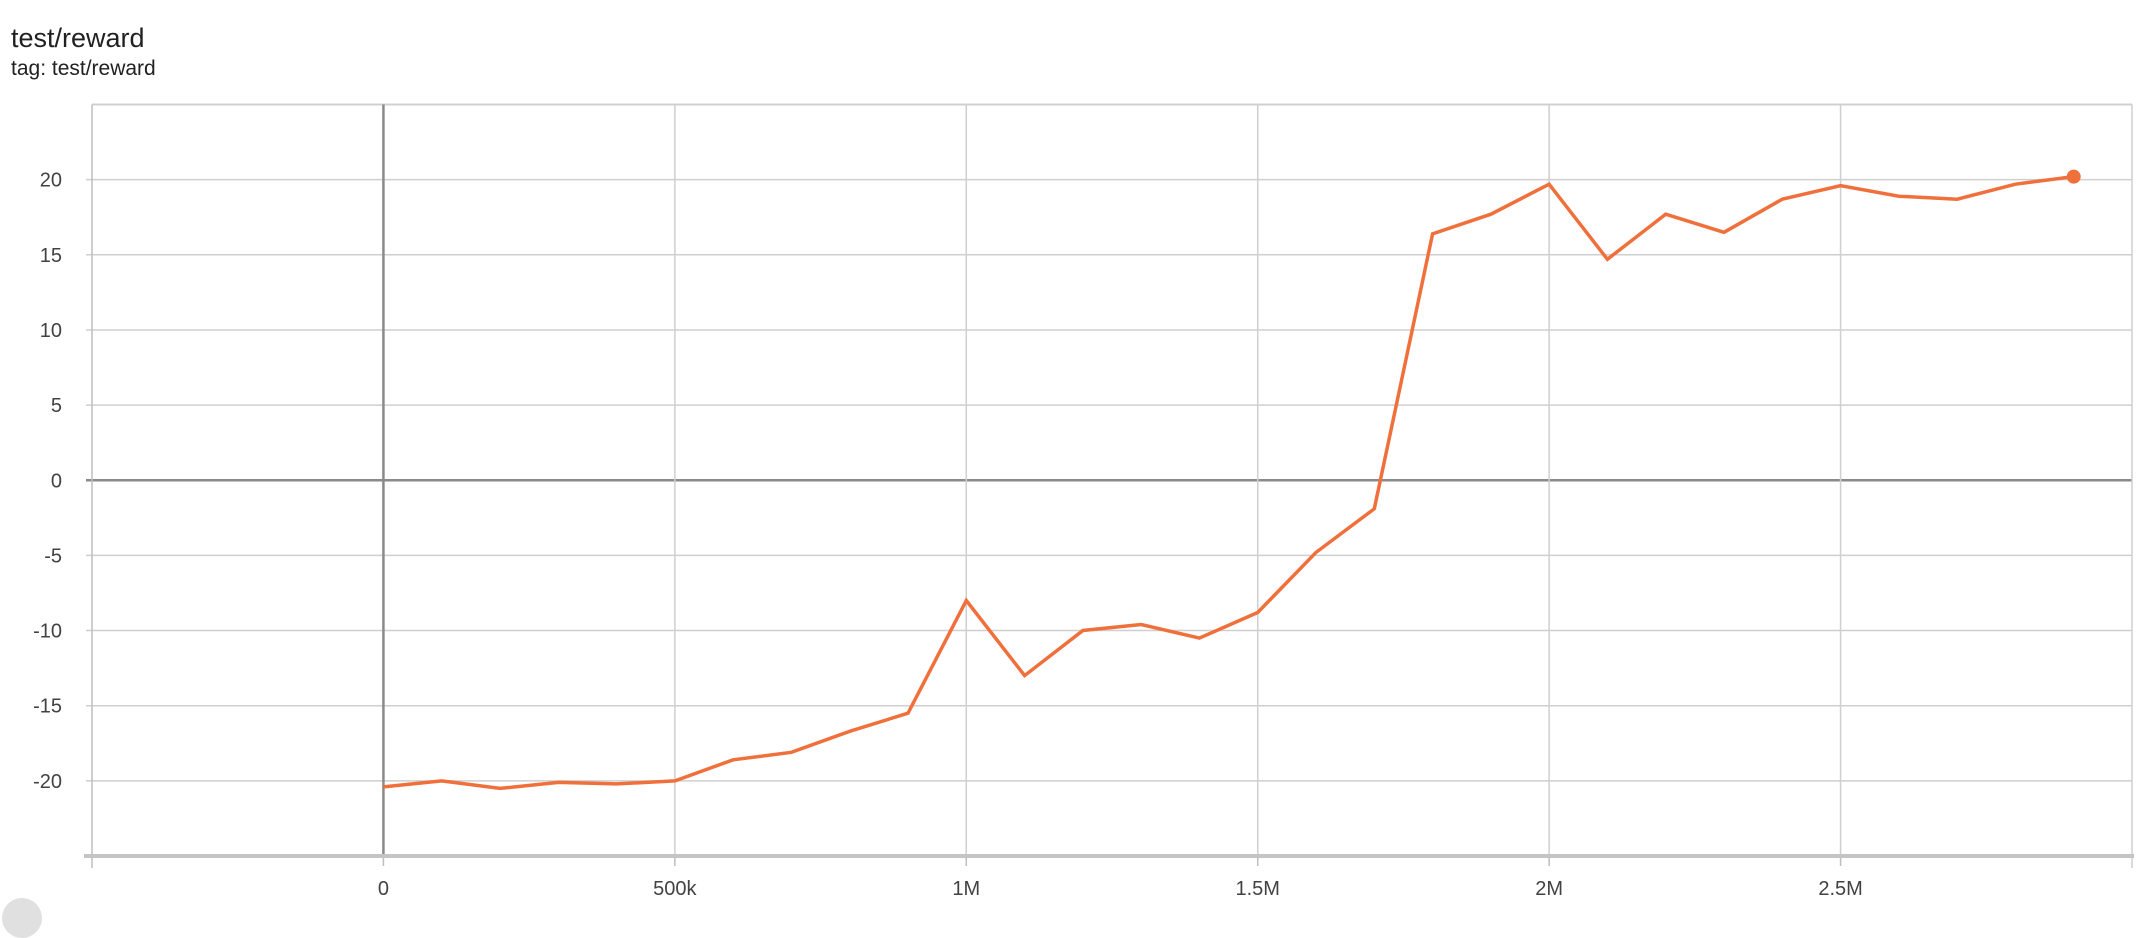 This screenshot has width=2156, height=938. Describe the element at coordinates (47, 632) in the screenshot. I see `y-tick-label: -10` at that location.